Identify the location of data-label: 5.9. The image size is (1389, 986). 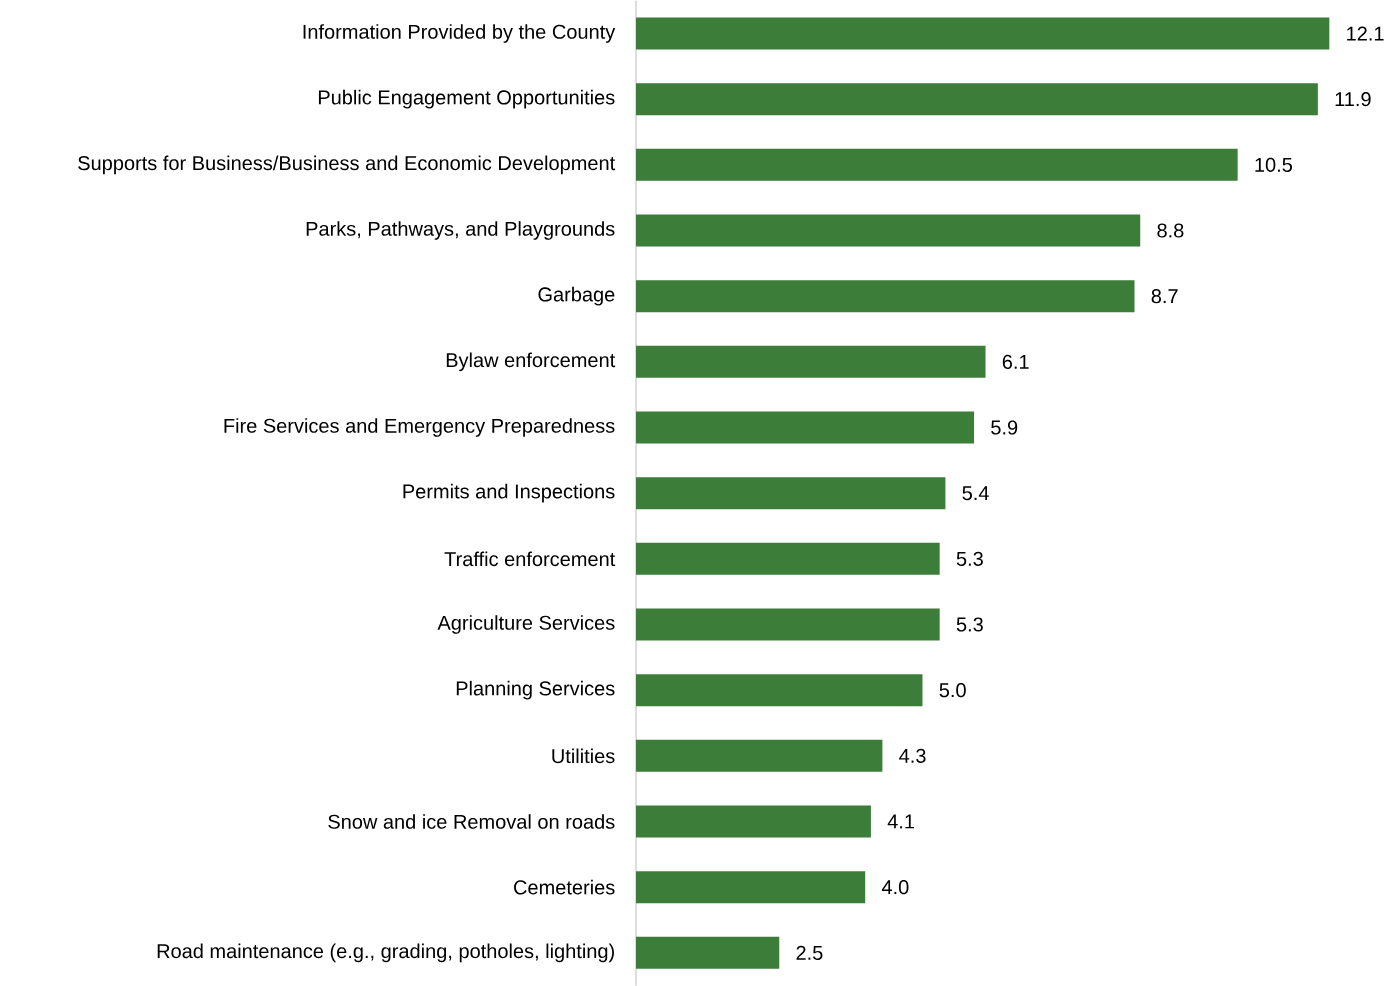
(1004, 427).